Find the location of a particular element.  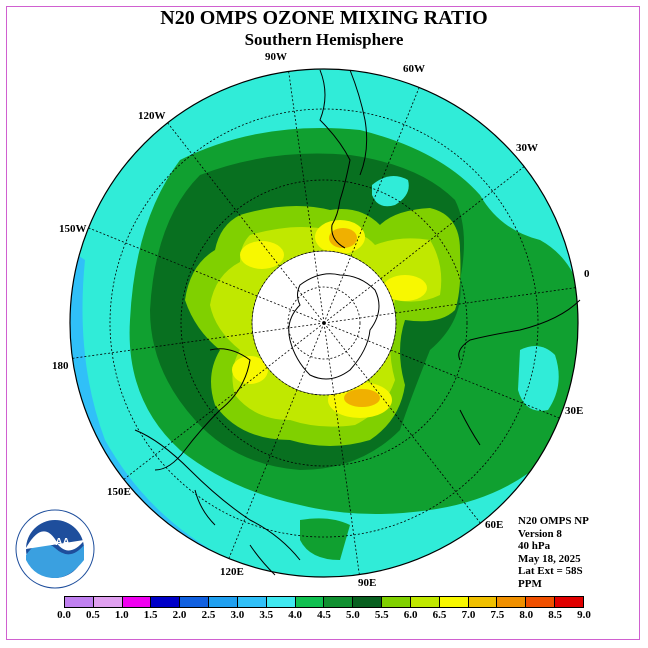

cyan-blob-south-atlantic is located at coordinates (390, 191).